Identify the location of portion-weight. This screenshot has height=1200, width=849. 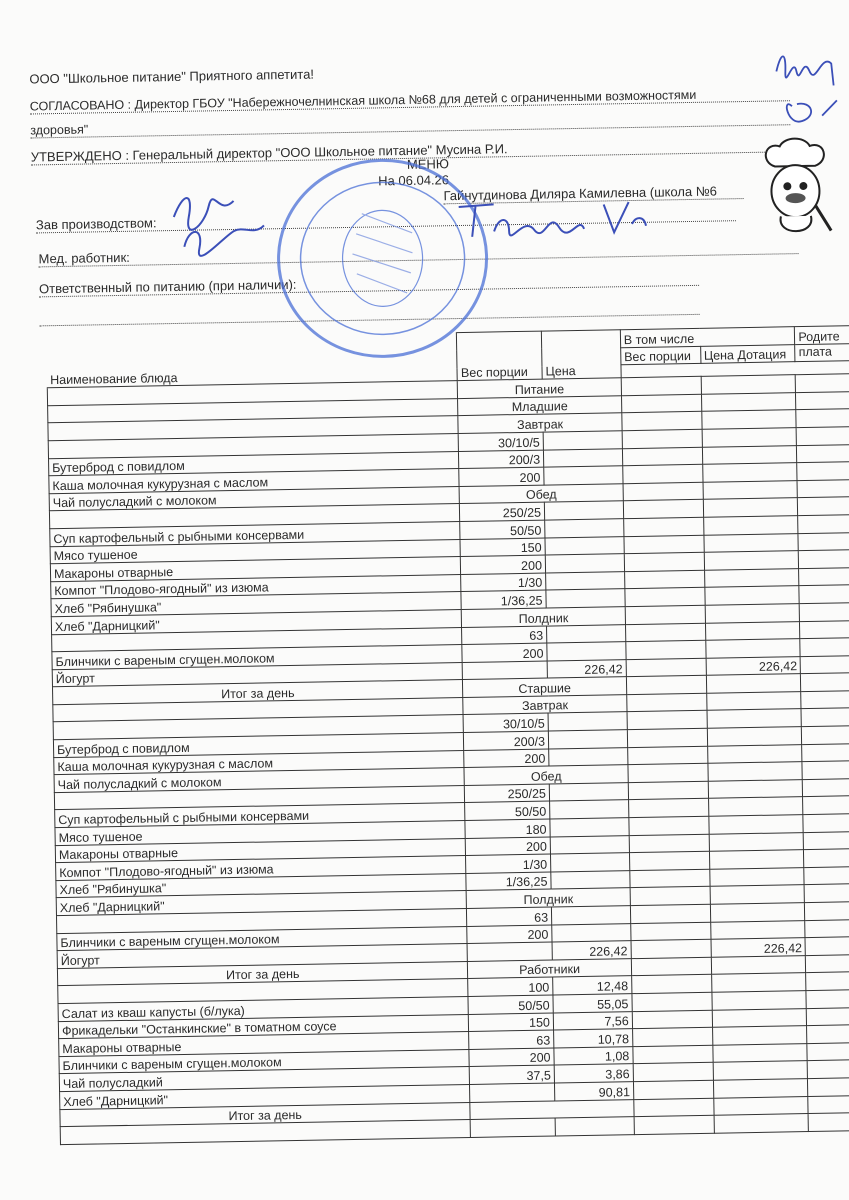
(512, 1092).